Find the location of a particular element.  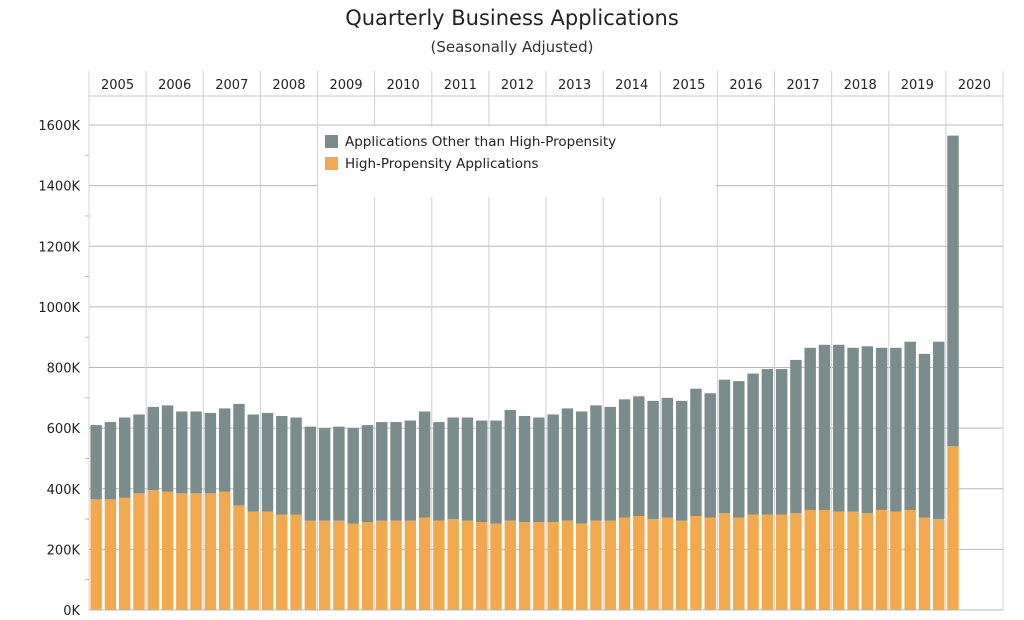

legend-swatch-other is located at coordinates (331, 141).